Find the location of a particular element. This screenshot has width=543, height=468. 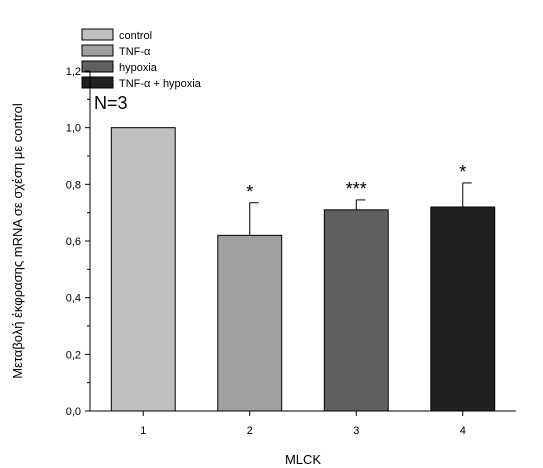

legend-label: hypoxia is located at coordinates (138, 68).